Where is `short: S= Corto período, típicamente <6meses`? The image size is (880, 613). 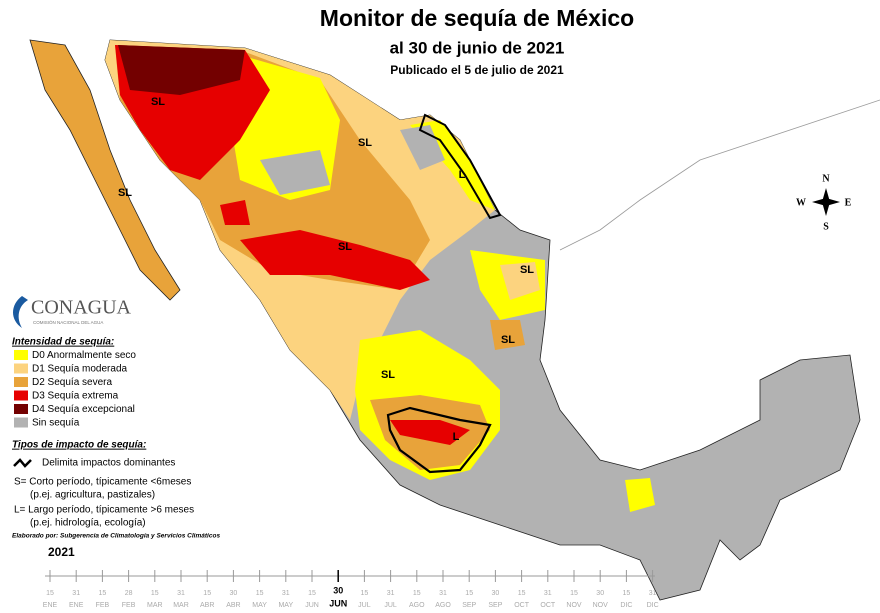
short: S= Corto período, típicamente <6meses is located at coordinates (102, 482).